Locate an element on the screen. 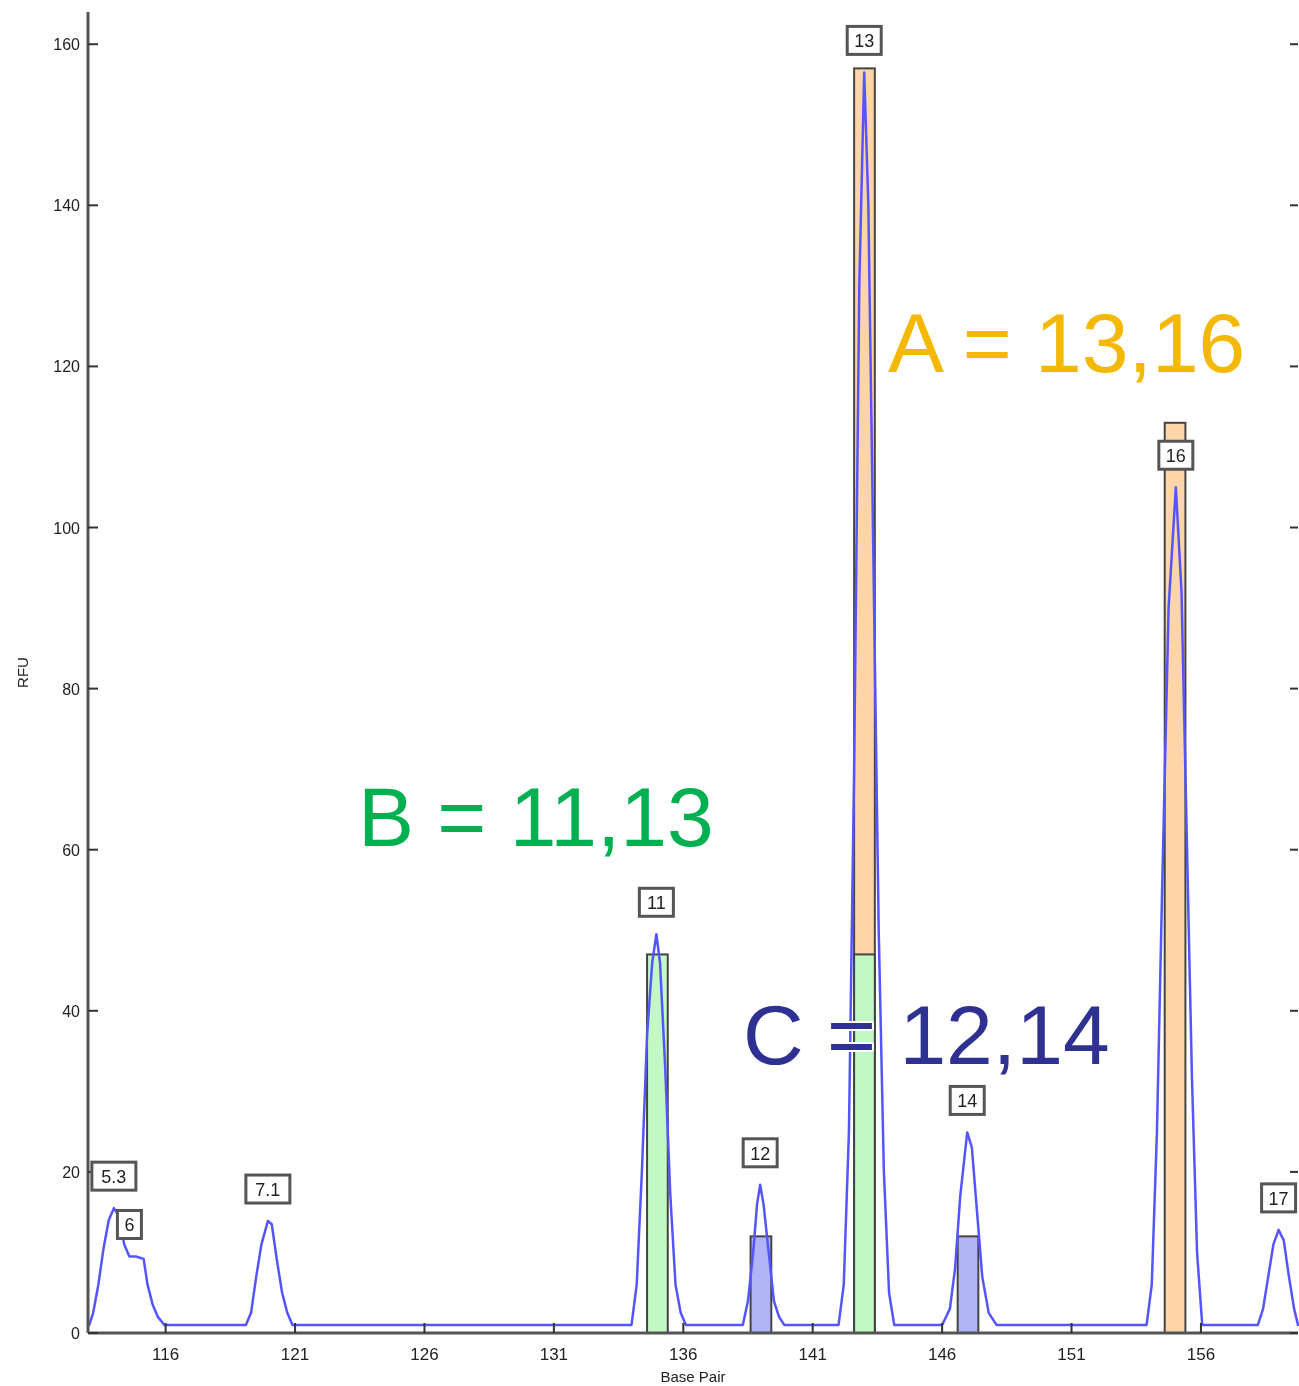 The image size is (1299, 1386). x-tick-label: 121 is located at coordinates (295, 1354).